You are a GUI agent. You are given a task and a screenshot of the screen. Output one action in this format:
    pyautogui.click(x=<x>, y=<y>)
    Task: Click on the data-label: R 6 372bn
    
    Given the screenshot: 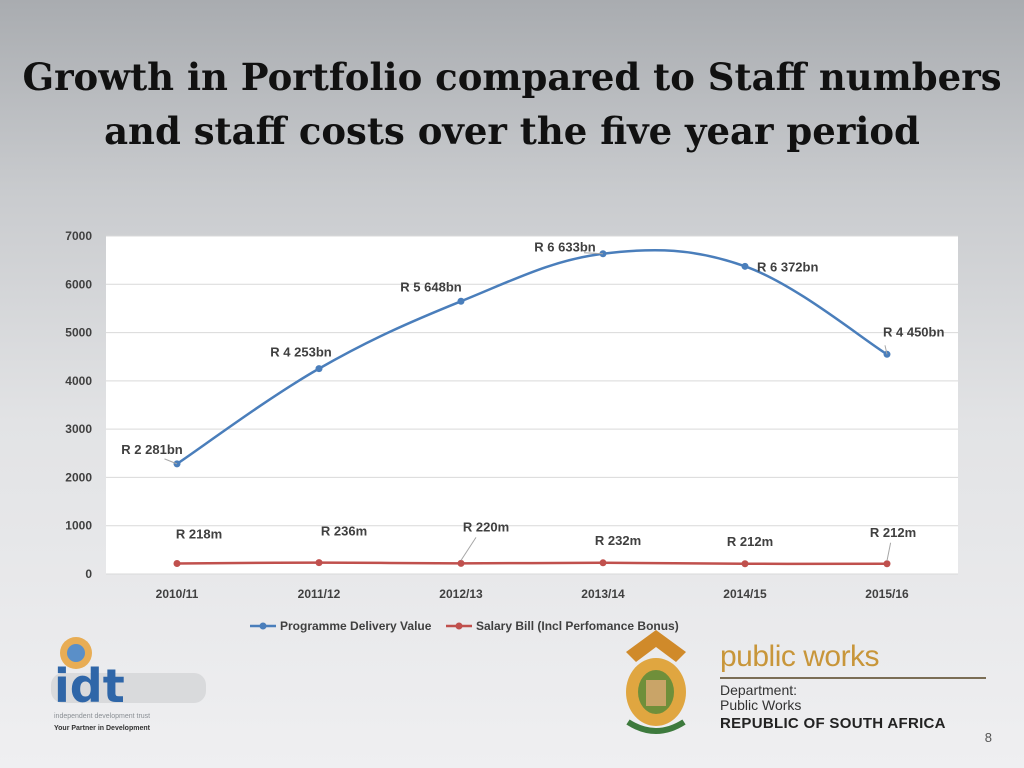 What is the action you would take?
    pyautogui.click(x=787, y=266)
    